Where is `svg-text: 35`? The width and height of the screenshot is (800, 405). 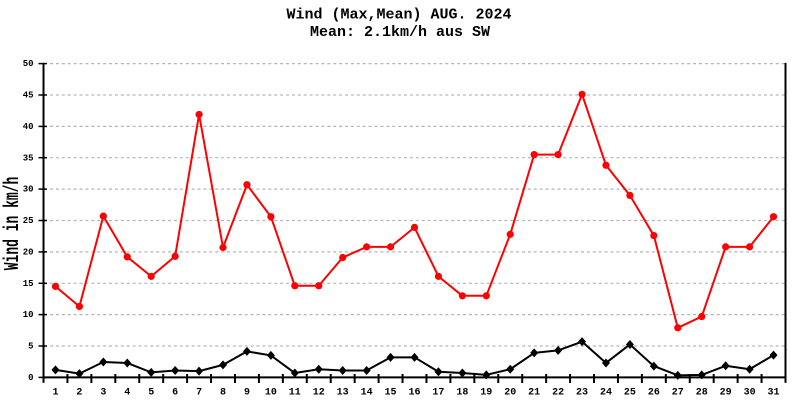 svg-text: 35 is located at coordinates (28, 158).